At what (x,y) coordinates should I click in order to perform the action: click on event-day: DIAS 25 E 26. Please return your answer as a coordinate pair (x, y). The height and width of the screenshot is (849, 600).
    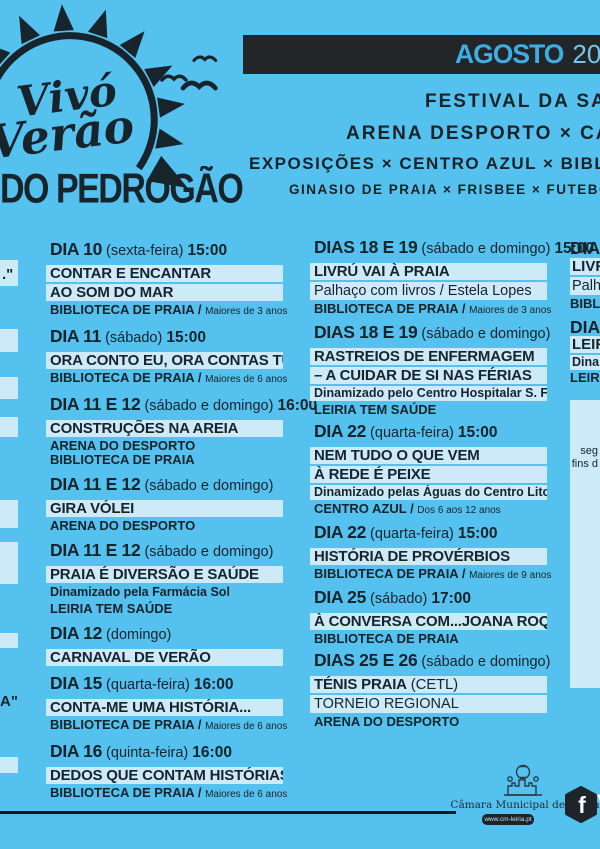
    Looking at the image, I should click on (366, 660).